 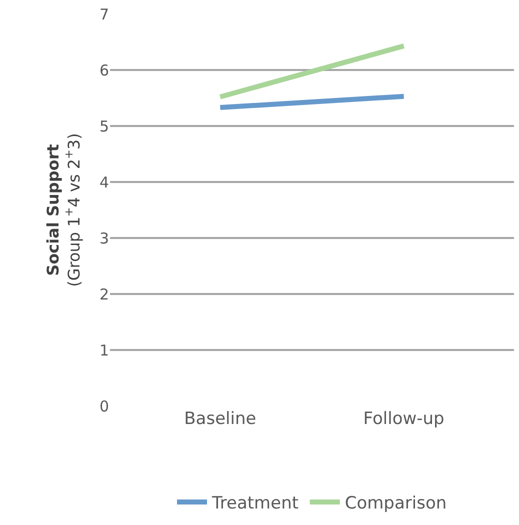 I want to click on y-tick-label: 4, so click(x=104, y=182).